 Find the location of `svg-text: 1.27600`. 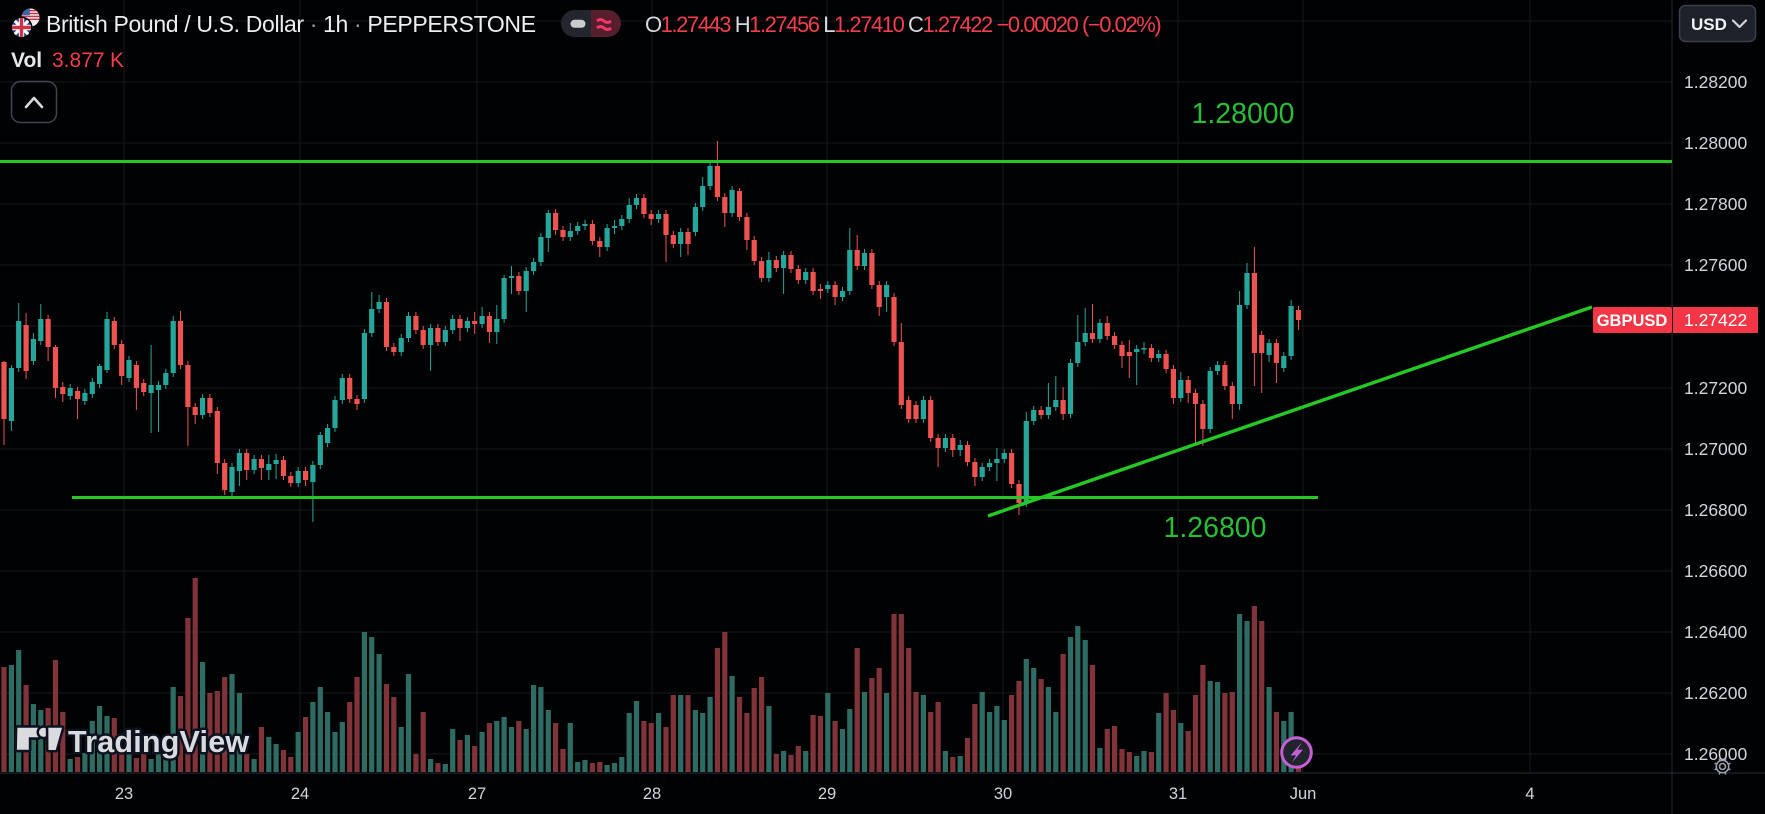

svg-text: 1.27600 is located at coordinates (1716, 265).